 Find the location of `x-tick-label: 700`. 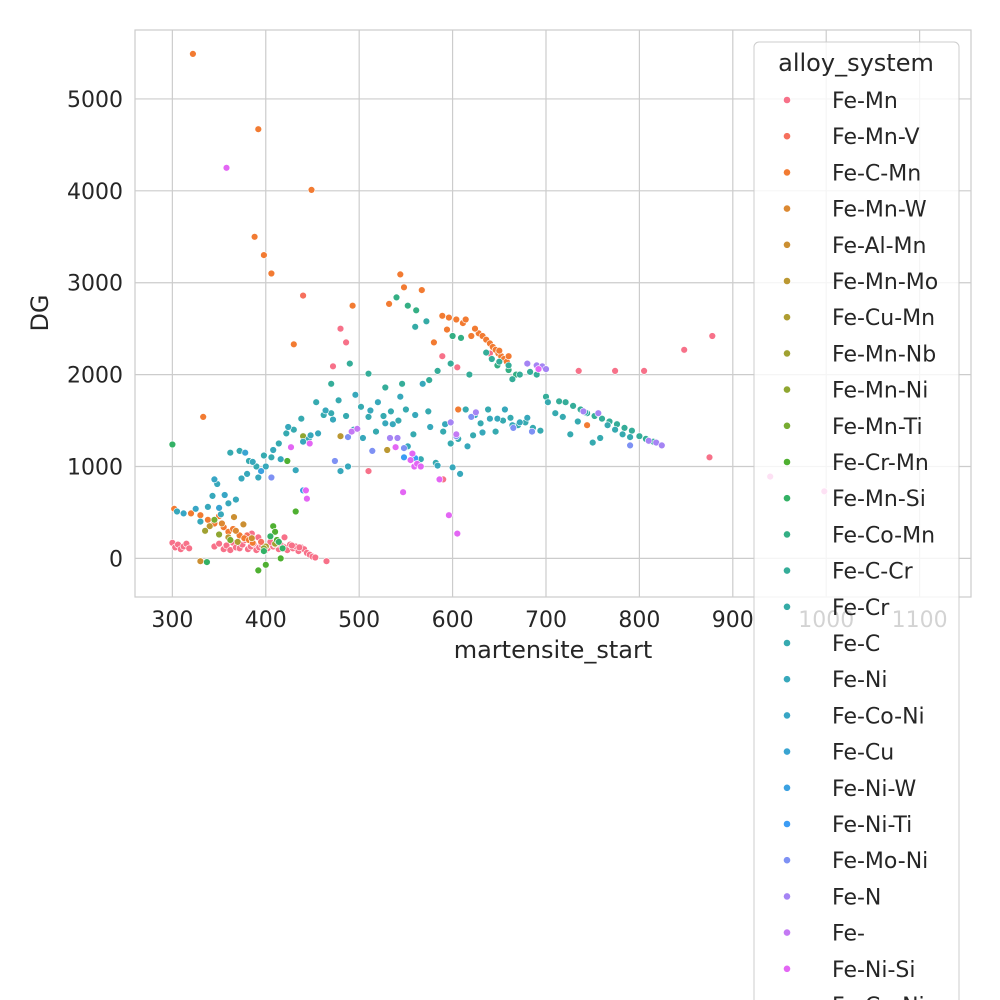

x-tick-label: 700 is located at coordinates (546, 620).